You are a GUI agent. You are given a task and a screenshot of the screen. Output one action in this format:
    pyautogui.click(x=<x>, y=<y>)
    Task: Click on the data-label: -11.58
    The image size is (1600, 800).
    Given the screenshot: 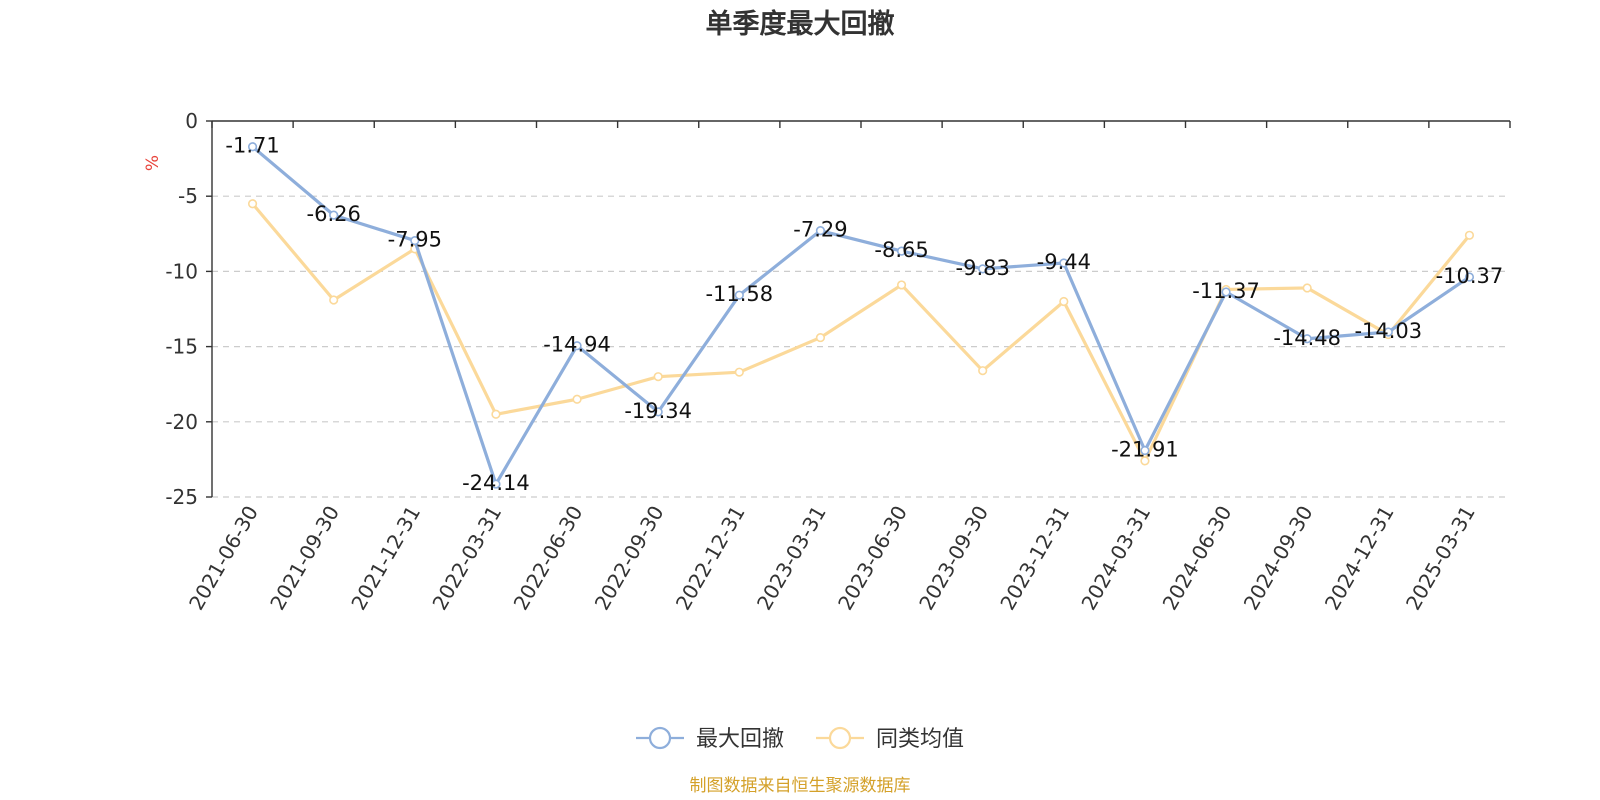 What is the action you would take?
    pyautogui.click(x=739, y=294)
    